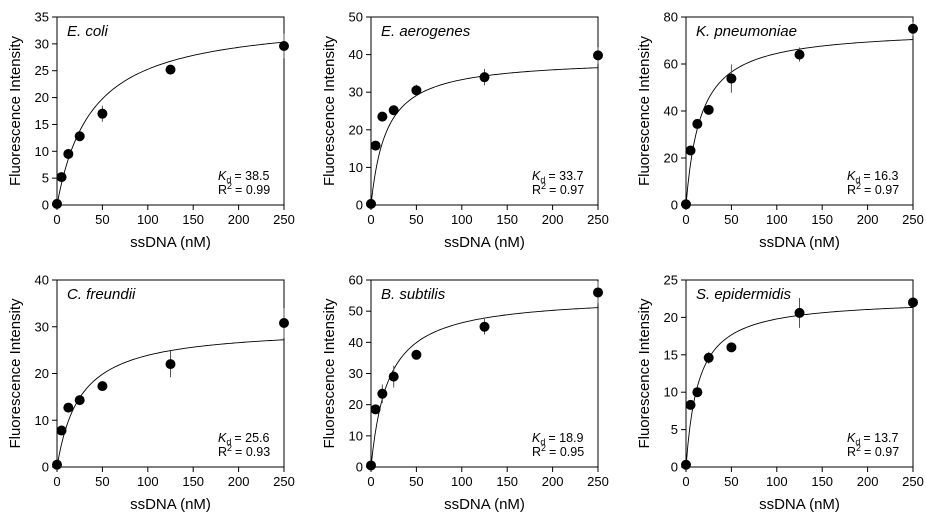 The width and height of the screenshot is (926, 517). Describe the element at coordinates (244, 177) in the screenshot. I see `kd-annotation: Kd = 38.5` at that location.